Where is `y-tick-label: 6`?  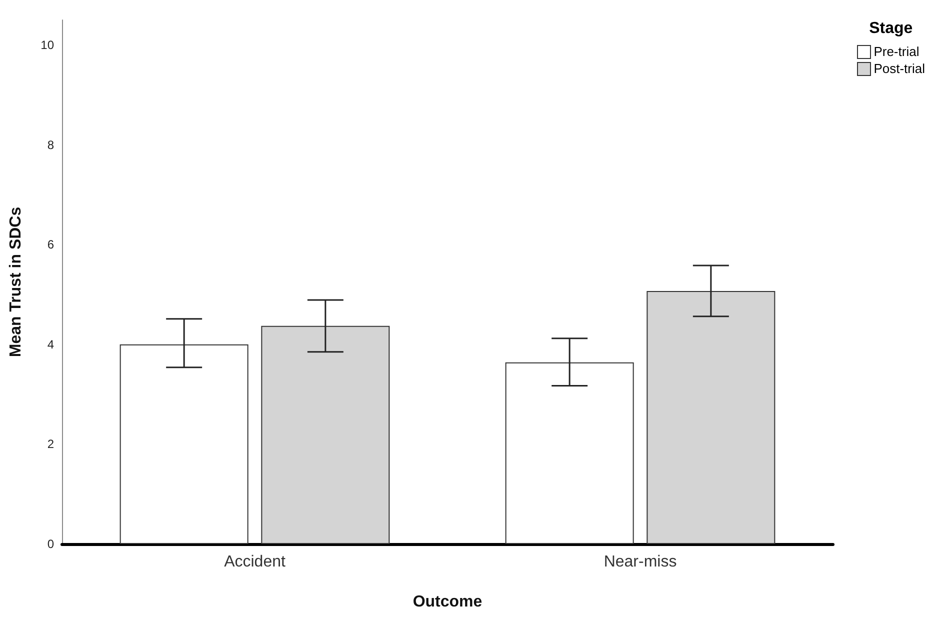 y-tick-label: 6 is located at coordinates (50, 245).